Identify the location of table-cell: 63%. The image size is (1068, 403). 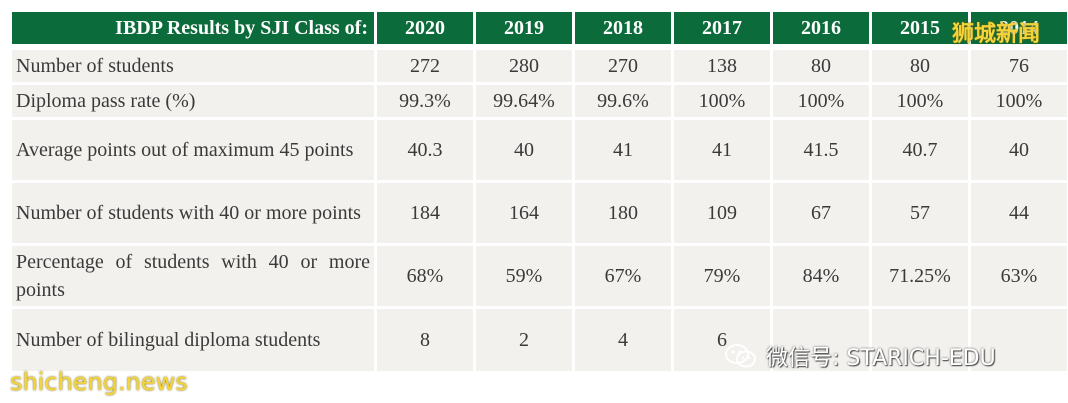
(1019, 276).